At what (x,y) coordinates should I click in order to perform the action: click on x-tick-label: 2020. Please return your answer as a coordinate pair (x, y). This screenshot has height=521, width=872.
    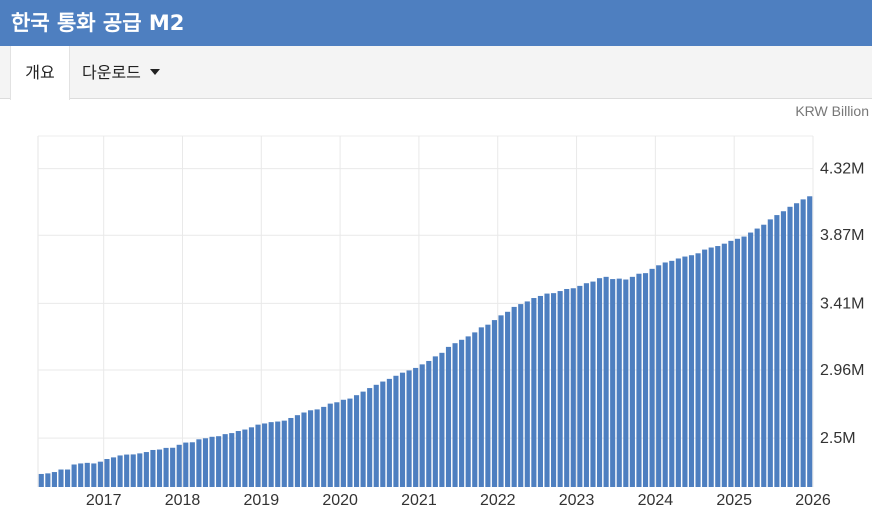
    Looking at the image, I should click on (340, 500).